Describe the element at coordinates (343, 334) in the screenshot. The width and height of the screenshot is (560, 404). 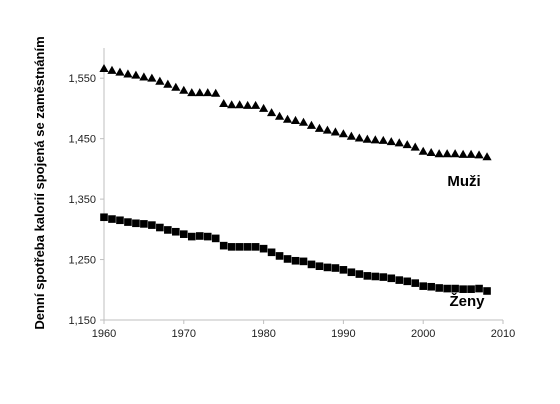
I see `x-tick-label: 1990` at that location.